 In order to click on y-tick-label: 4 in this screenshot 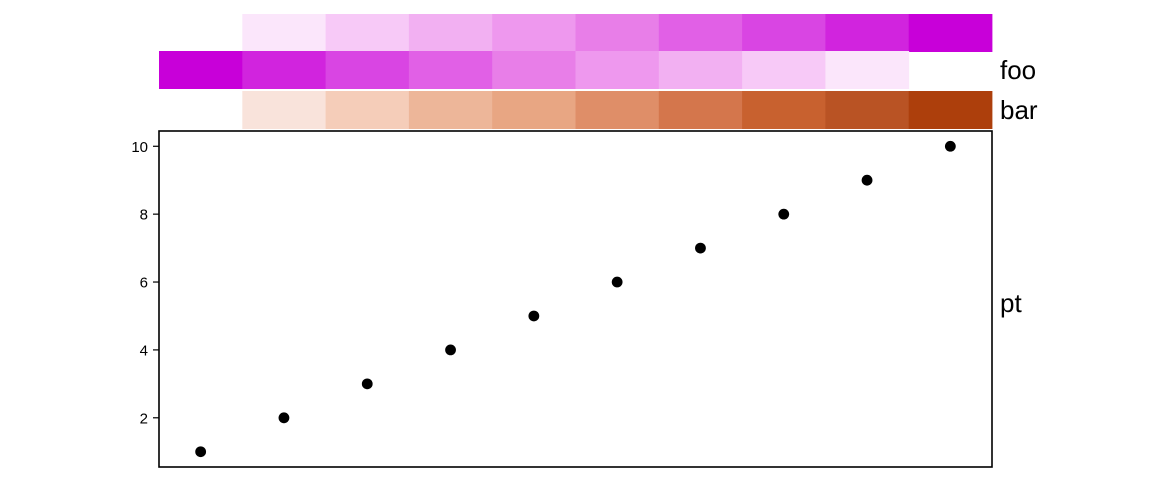, I will do `click(144, 350)`.